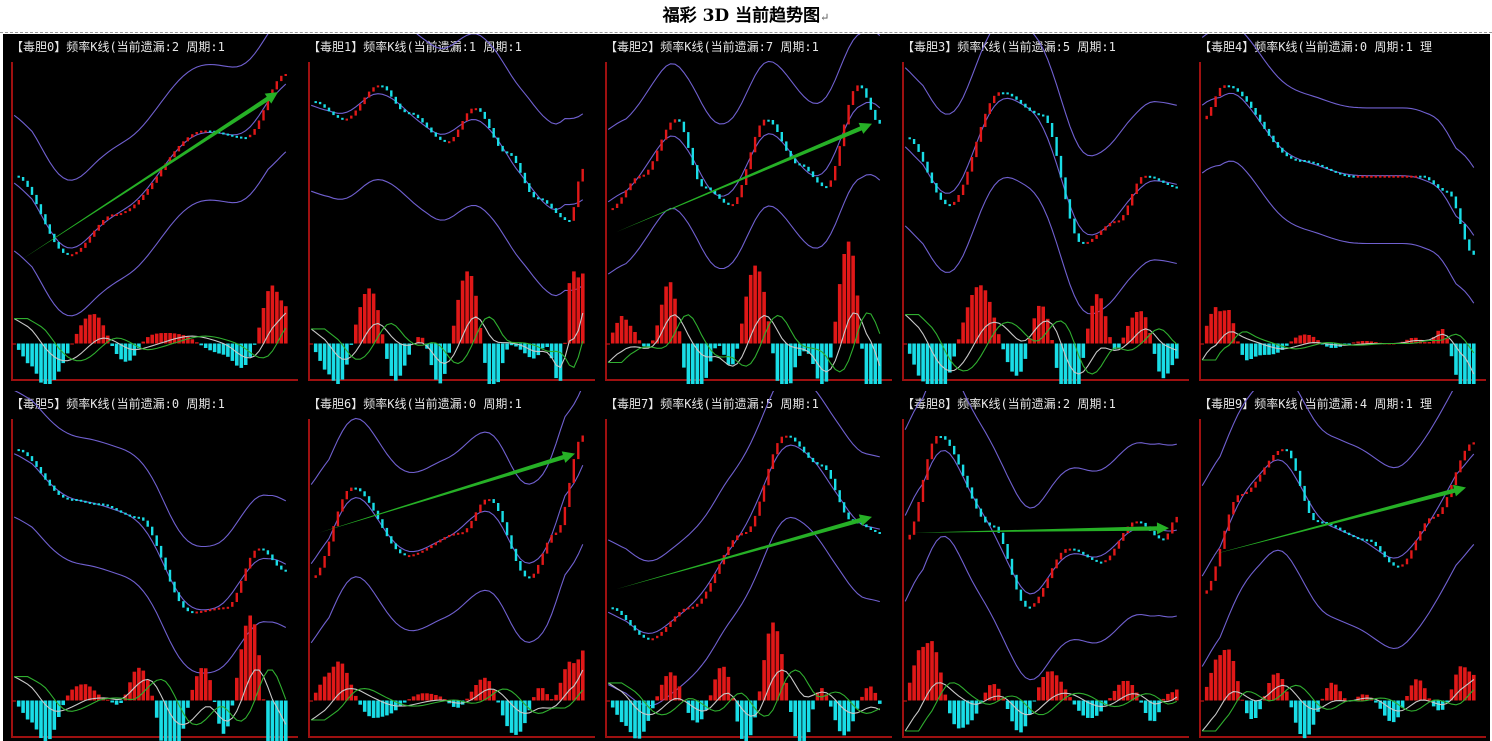 The width and height of the screenshot is (1492, 741). Describe the element at coordinates (151, 566) in the screenshot. I see `chart-panel-5: 【毒胆5】频率K线(当前遗漏:0 周期:1` at that location.